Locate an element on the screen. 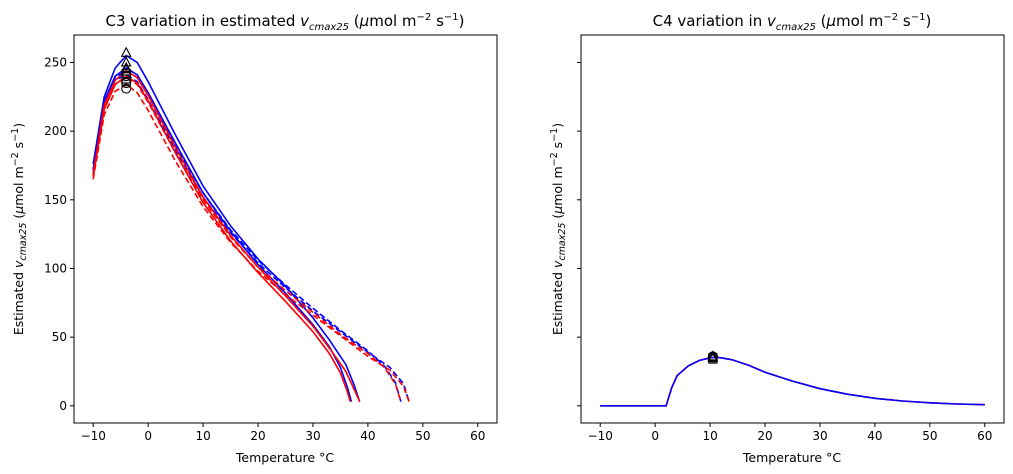 This screenshot has height=474, width=1013. c4-marker-circle is located at coordinates (712, 357).